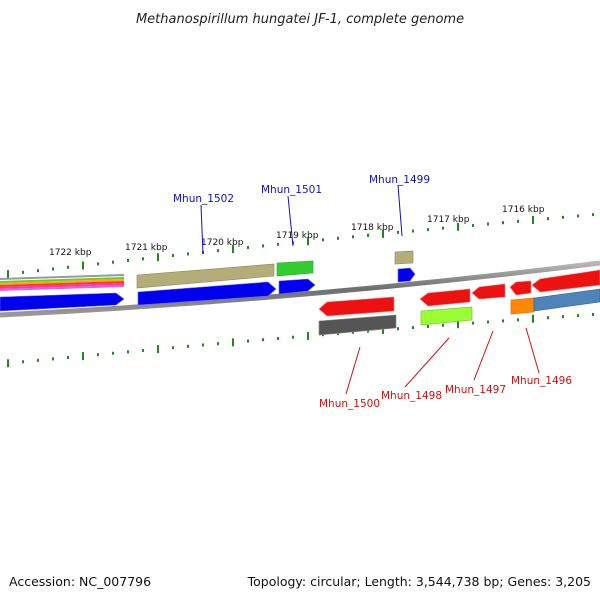  What do you see at coordinates (523, 210) in the screenshot?
I see `tick-label-1716: 1716 kbp` at bounding box center [523, 210].